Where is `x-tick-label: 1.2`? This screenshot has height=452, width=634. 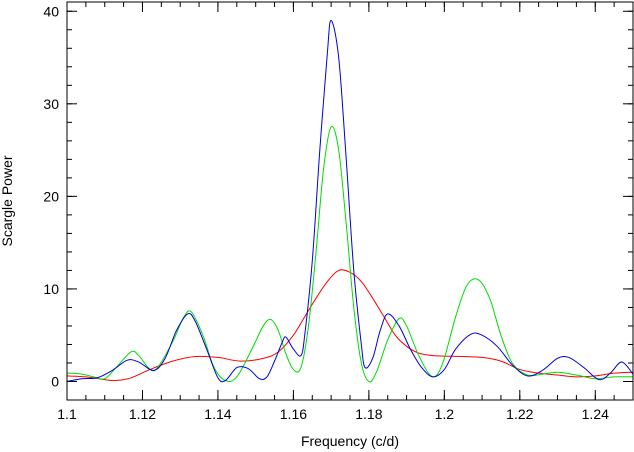
x-tick-label: 1.2 is located at coordinates (445, 414).